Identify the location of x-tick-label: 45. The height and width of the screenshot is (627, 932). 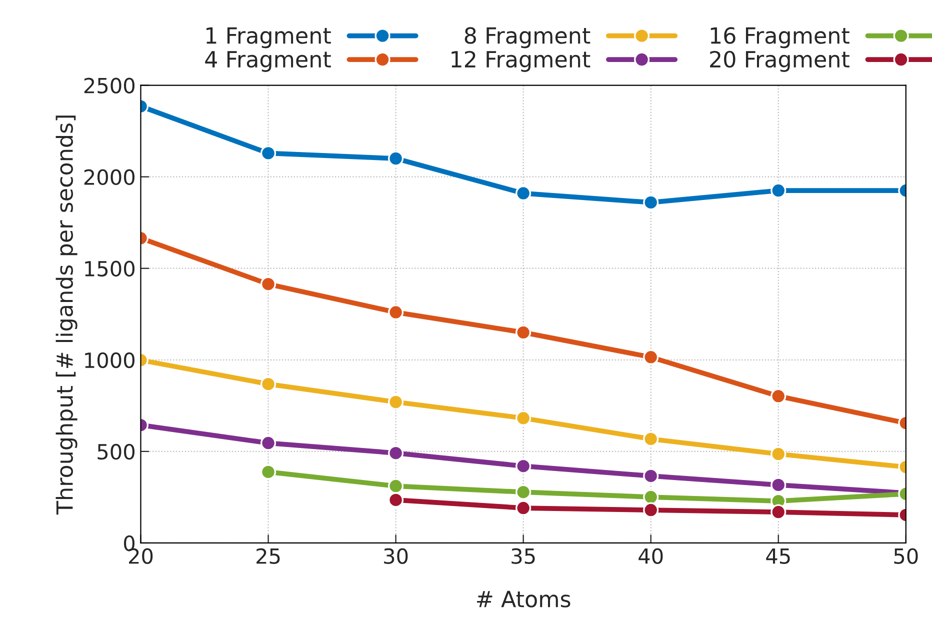
(778, 556).